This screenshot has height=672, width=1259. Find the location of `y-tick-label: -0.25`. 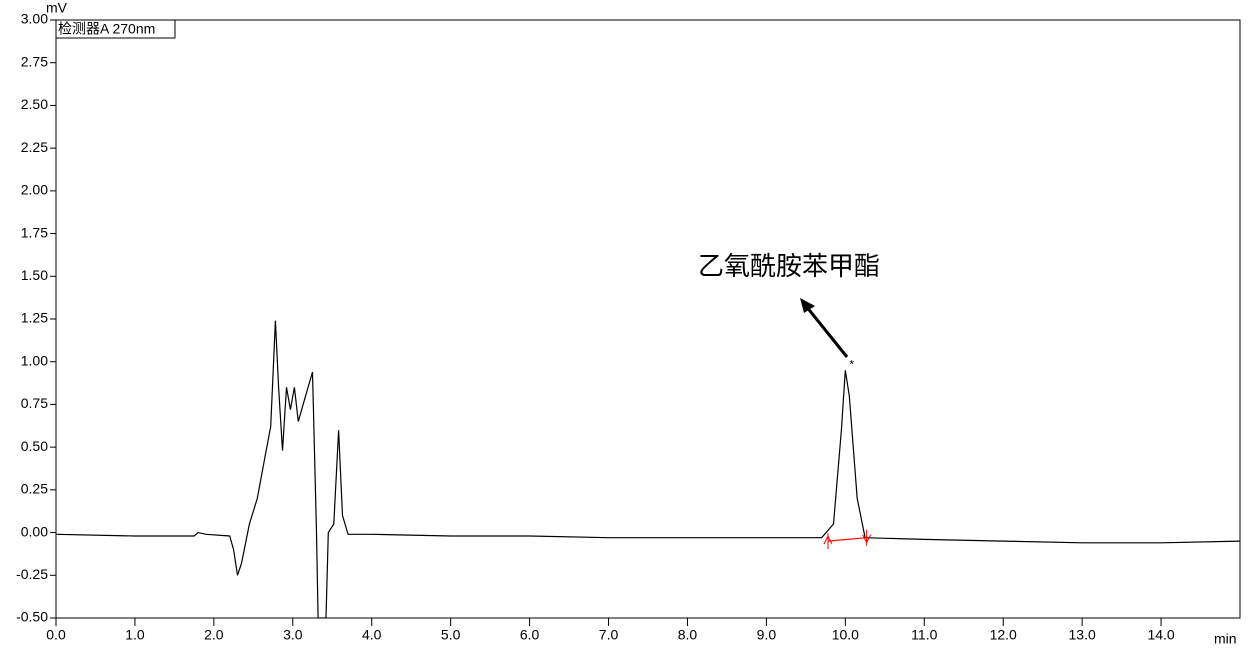

y-tick-label: -0.25 is located at coordinates (32, 574).